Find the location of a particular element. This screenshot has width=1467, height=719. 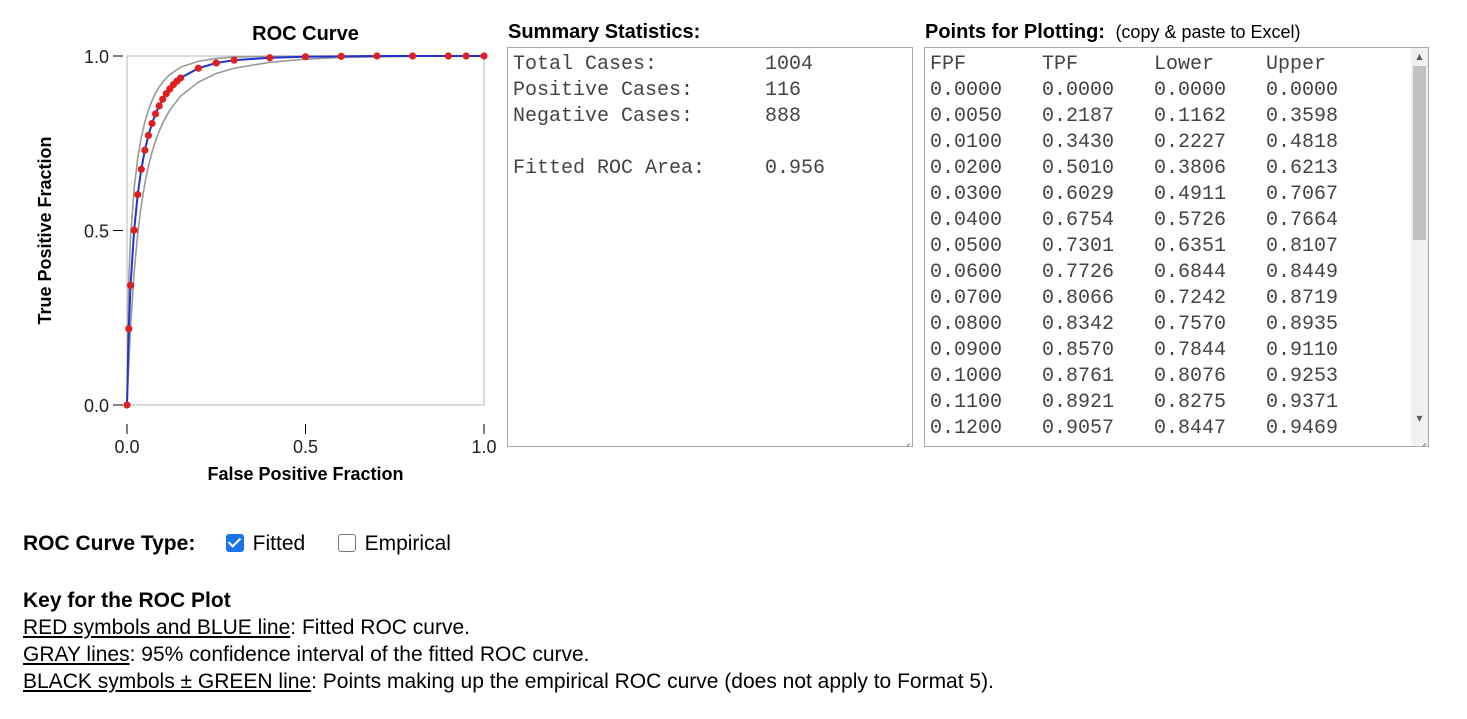

table-cell: 0.6844 is located at coordinates (1190, 272).